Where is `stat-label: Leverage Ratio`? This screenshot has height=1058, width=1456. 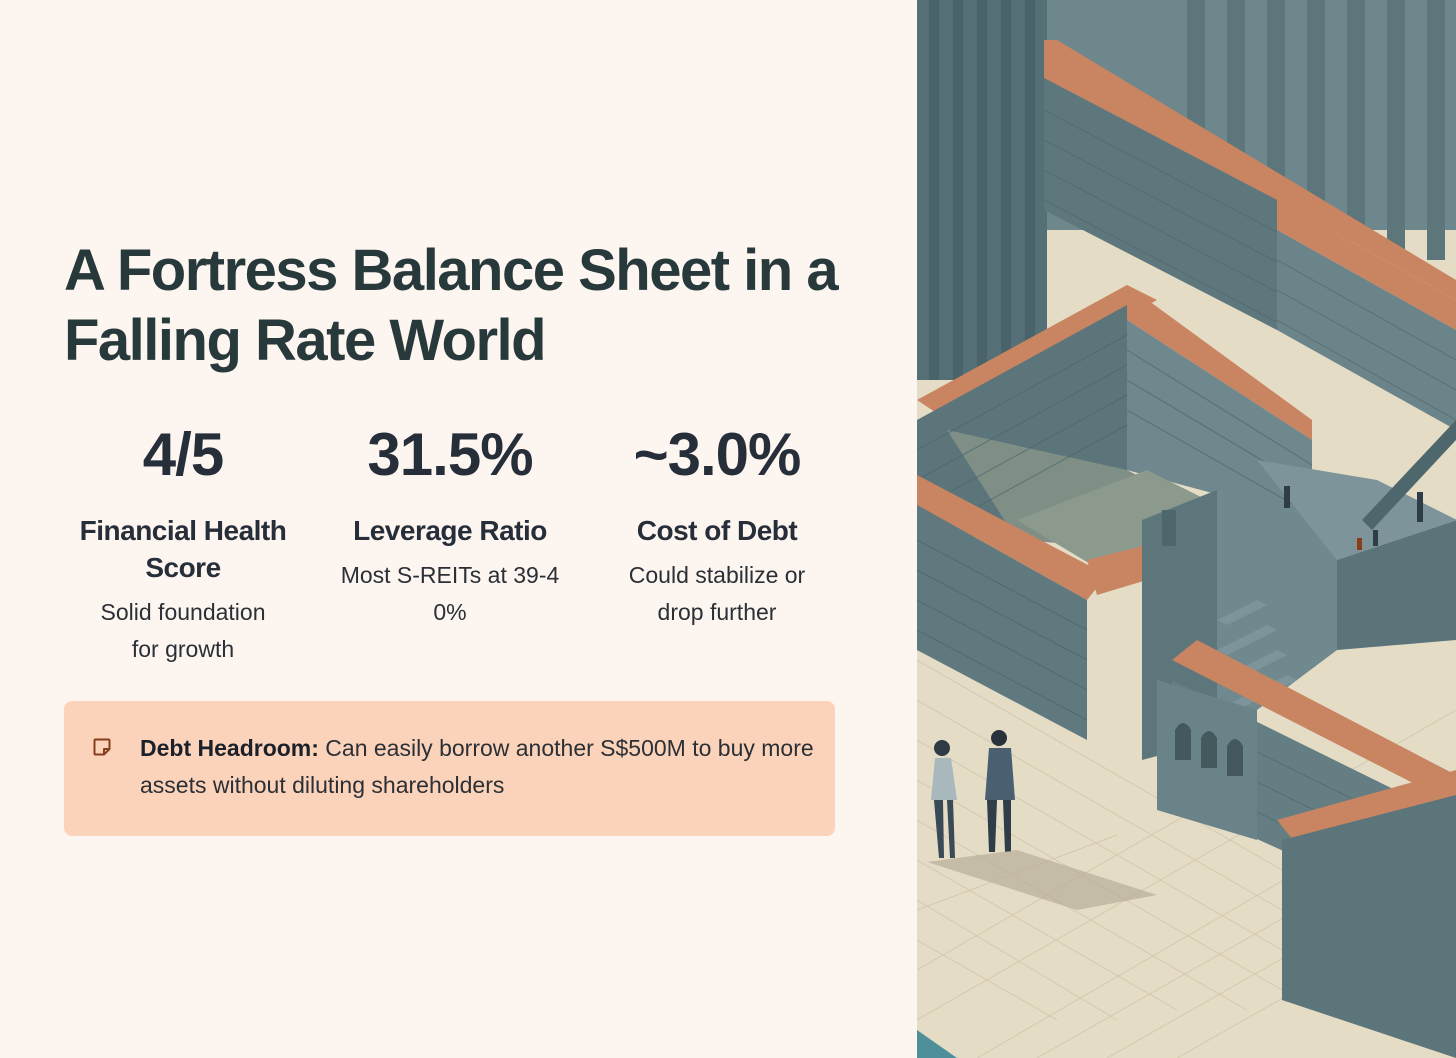 stat-label: Leverage Ratio is located at coordinates (450, 530).